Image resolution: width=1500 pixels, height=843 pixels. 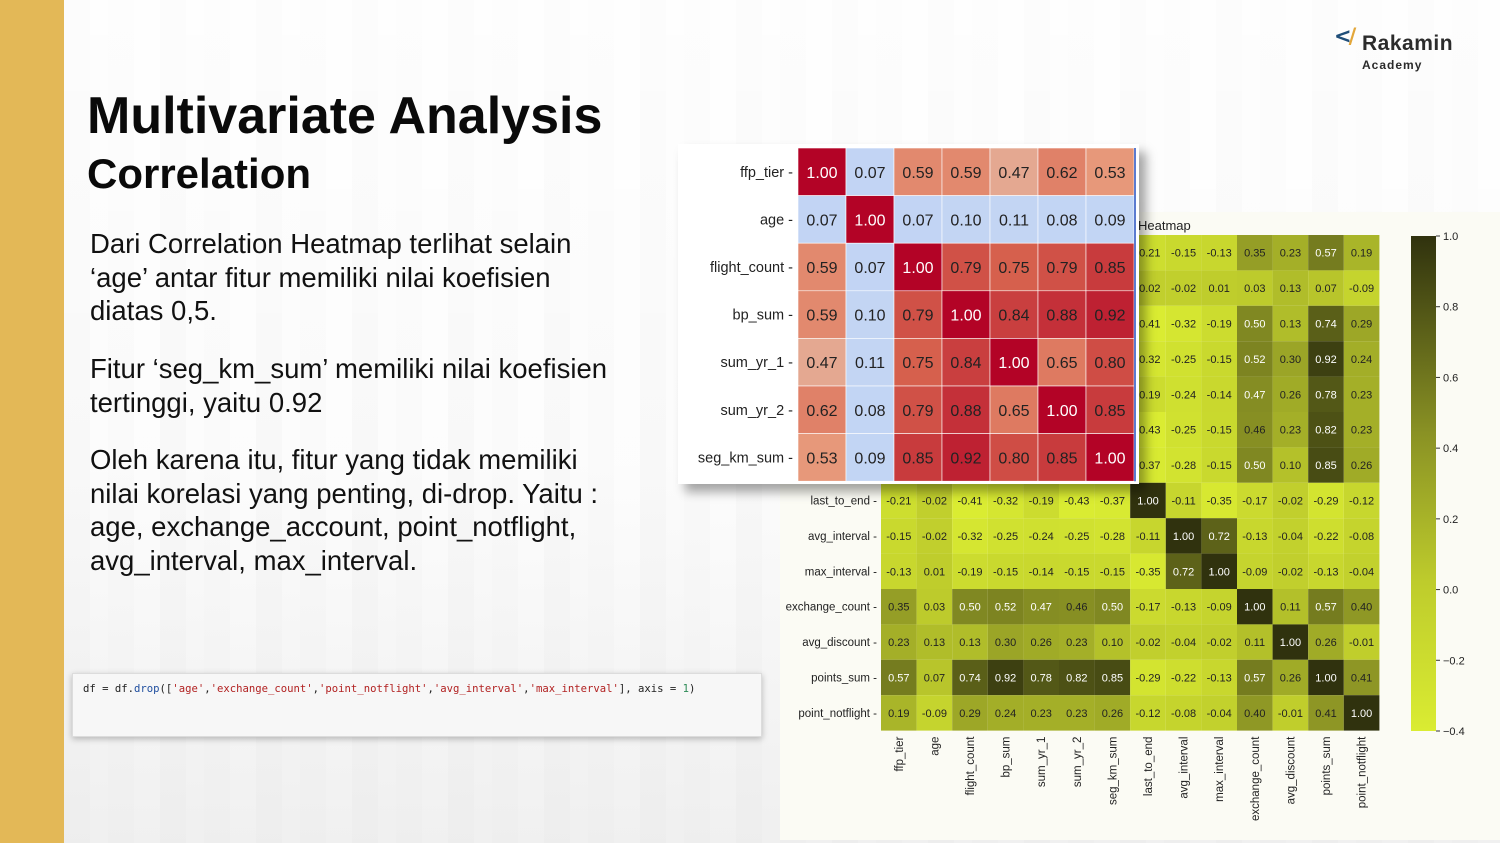 What do you see at coordinates (1325, 714) in the screenshot?
I see `heatmap-cell-label: 0.41` at bounding box center [1325, 714].